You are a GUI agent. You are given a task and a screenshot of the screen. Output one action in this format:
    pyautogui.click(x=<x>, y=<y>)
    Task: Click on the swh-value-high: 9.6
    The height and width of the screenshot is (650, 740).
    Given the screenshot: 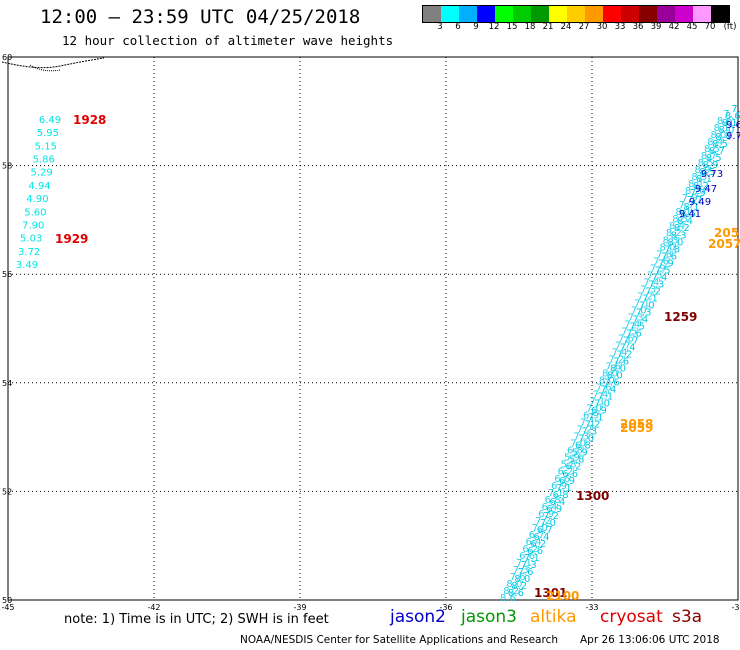 What is the action you would take?
    pyautogui.click(x=733, y=125)
    